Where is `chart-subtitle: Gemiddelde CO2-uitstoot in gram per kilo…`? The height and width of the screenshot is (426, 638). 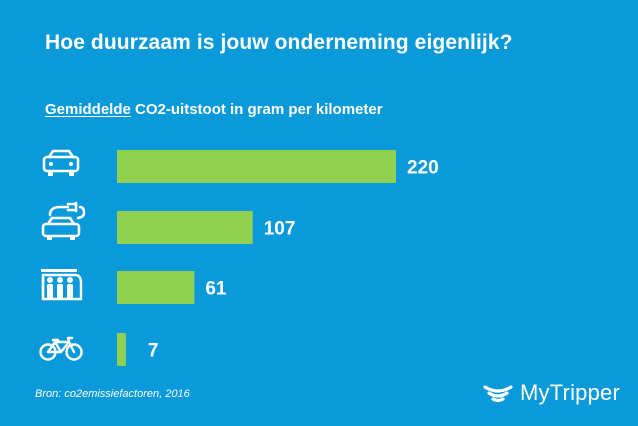 chart-subtitle: Gemiddelde CO2-uitstoot in gram per kilo… is located at coordinates (214, 109).